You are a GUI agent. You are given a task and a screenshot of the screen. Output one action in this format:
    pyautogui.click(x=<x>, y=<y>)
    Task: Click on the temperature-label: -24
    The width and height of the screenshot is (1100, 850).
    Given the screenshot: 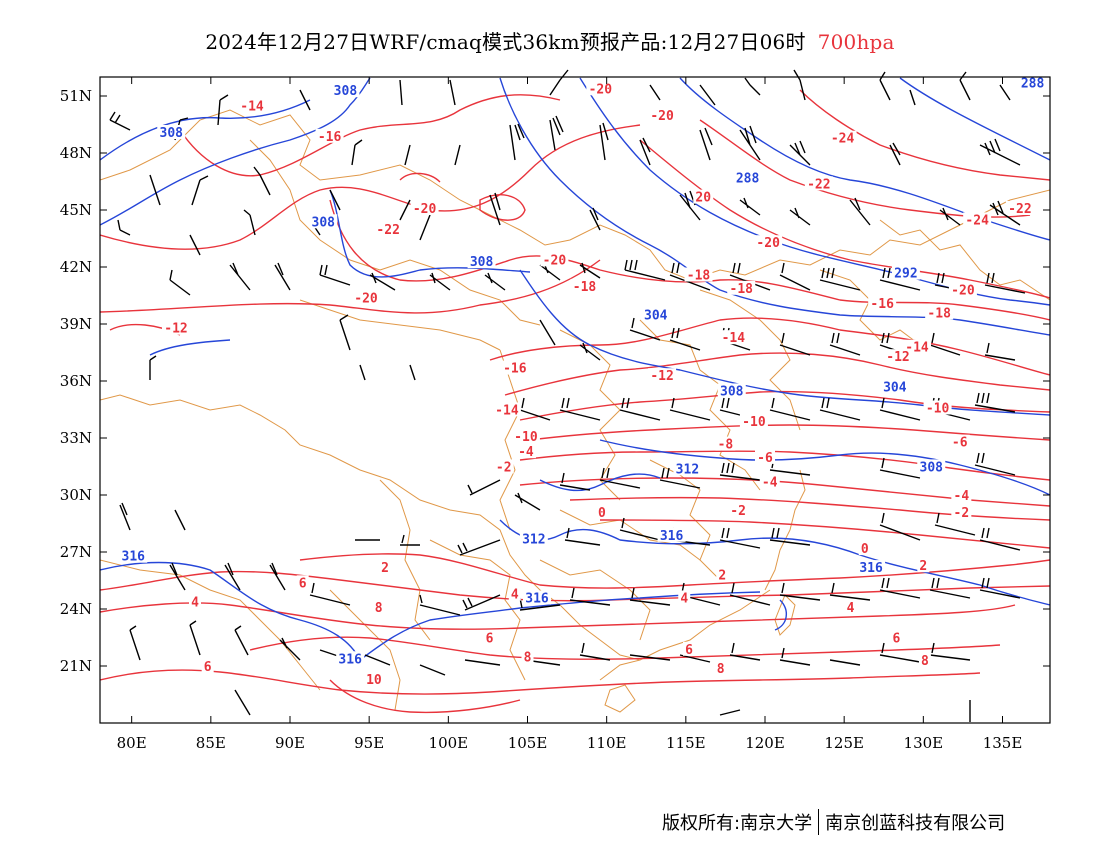 What is the action you would take?
    pyautogui.click(x=977, y=220)
    